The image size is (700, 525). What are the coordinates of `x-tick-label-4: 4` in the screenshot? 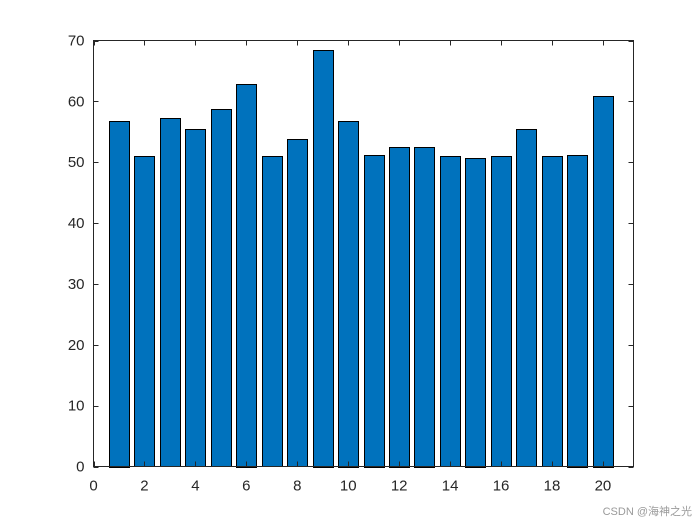 It's located at (195, 486).